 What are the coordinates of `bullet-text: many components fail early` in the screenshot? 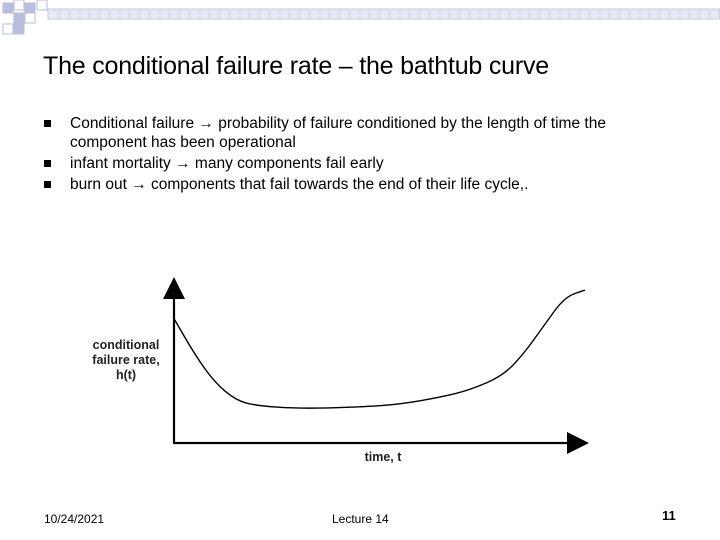 It's located at (289, 163).